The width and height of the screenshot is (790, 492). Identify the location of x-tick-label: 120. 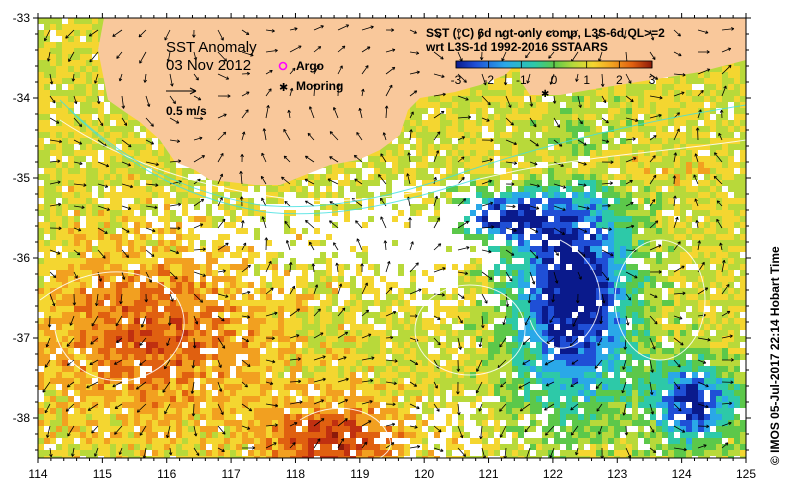
(424, 474).